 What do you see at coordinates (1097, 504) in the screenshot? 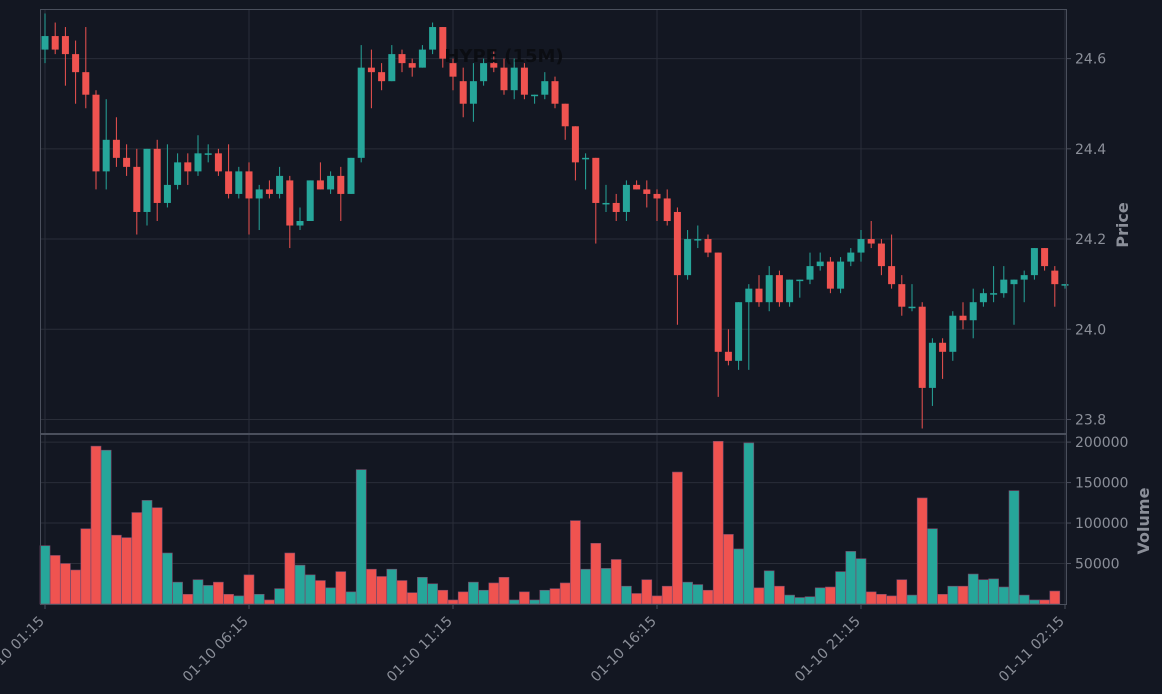
I see `volume-y-ticks: 50000 100000 150000 200000` at bounding box center [1097, 504].